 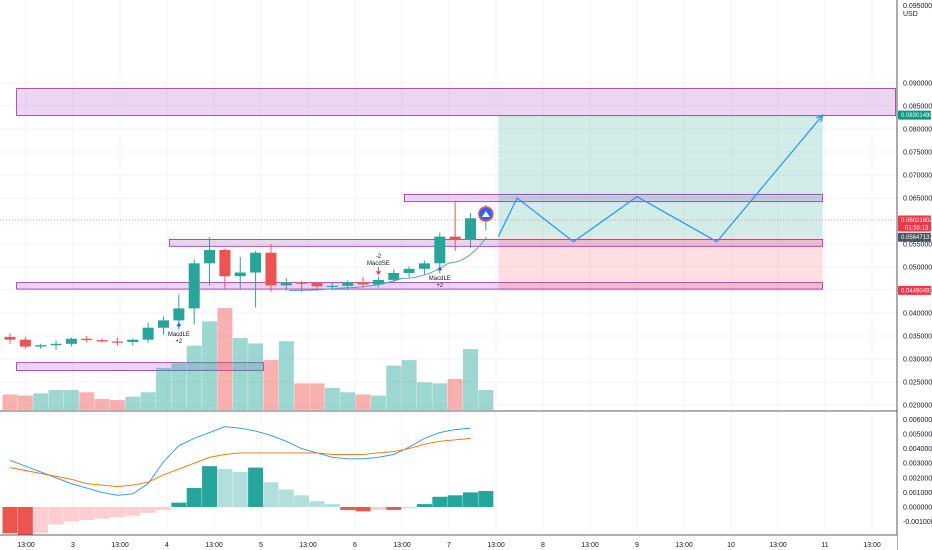 What do you see at coordinates (917, 383) in the screenshot?
I see `price-tick-label: 0.02500000` at bounding box center [917, 383].